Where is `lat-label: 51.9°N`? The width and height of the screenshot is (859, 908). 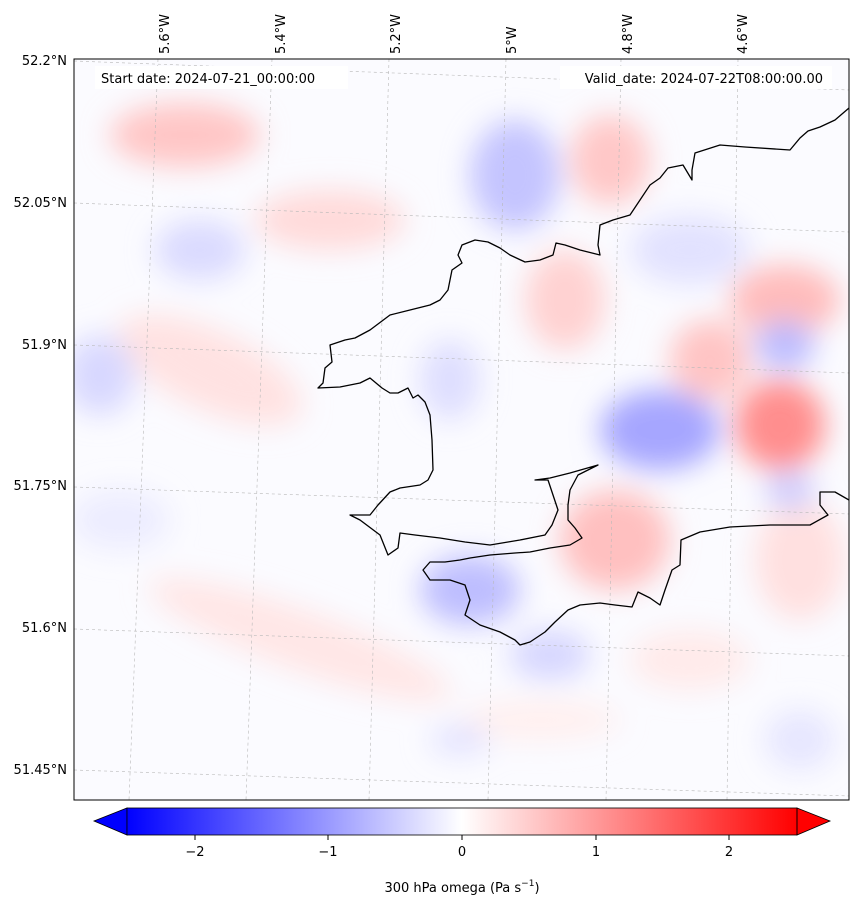
lat-label: 51.9°N is located at coordinates (44, 345).